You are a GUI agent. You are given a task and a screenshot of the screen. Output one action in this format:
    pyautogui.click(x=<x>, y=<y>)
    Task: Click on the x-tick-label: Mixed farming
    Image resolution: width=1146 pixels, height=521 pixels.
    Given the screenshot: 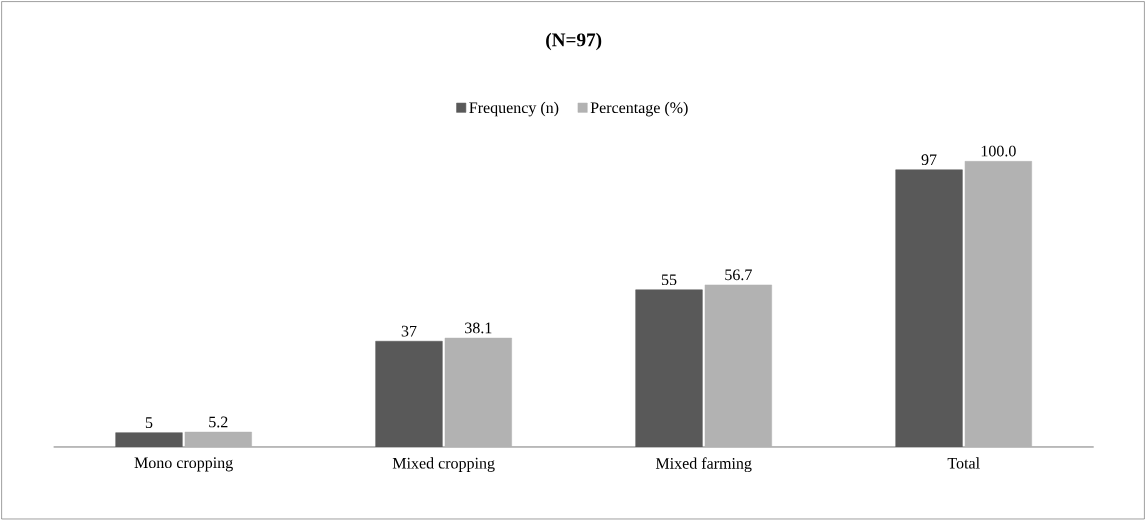 What is the action you would take?
    pyautogui.click(x=703, y=465)
    